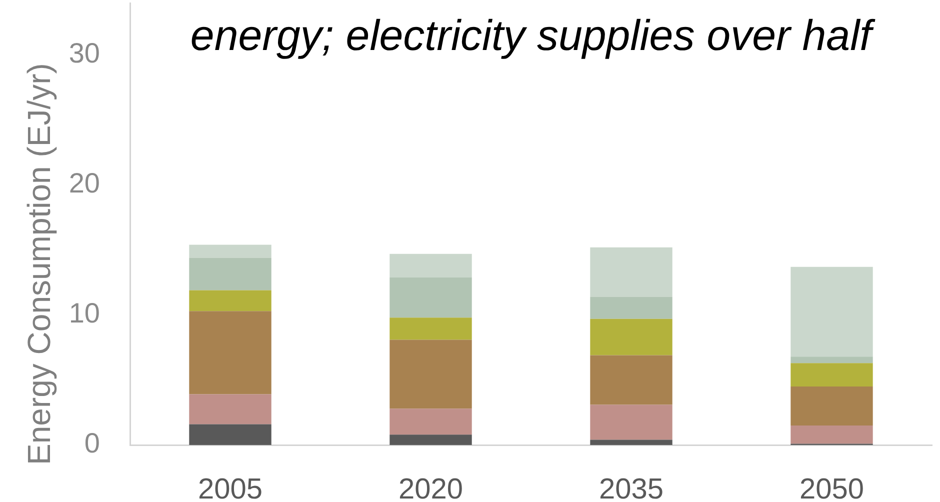 The image size is (940, 502). Describe the element at coordinates (431, 487) in the screenshot. I see `x-tick-label: 2020` at that location.